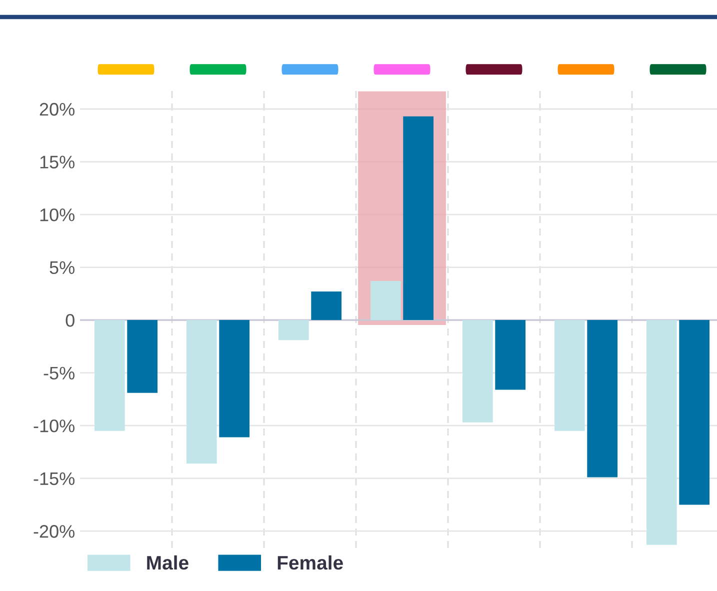 The image size is (717, 591). What do you see at coordinates (167, 562) in the screenshot?
I see `legend-label: Male` at bounding box center [167, 562].